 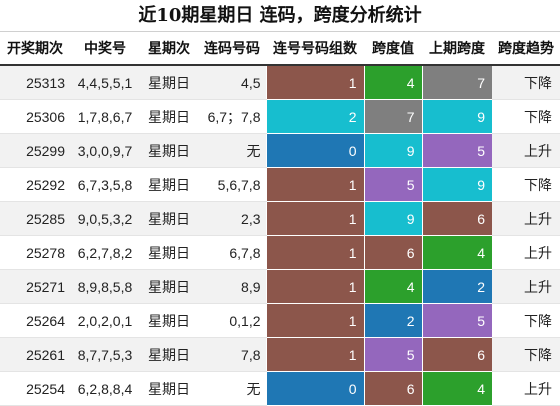 What do you see at coordinates (105, 49) in the screenshot?
I see `header-numbers: 中奖号` at bounding box center [105, 49].